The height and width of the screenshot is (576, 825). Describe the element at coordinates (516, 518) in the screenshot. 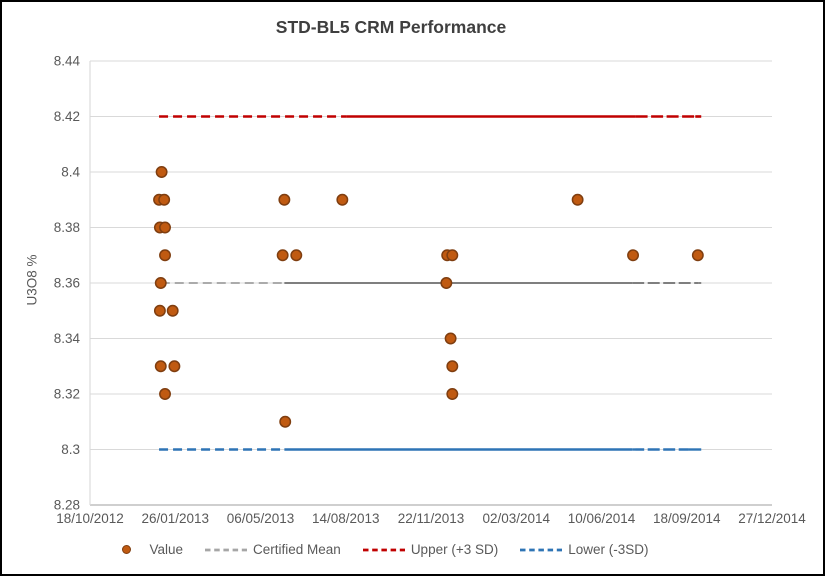

I see `x-tick-label: 02/03/2014` at that location.